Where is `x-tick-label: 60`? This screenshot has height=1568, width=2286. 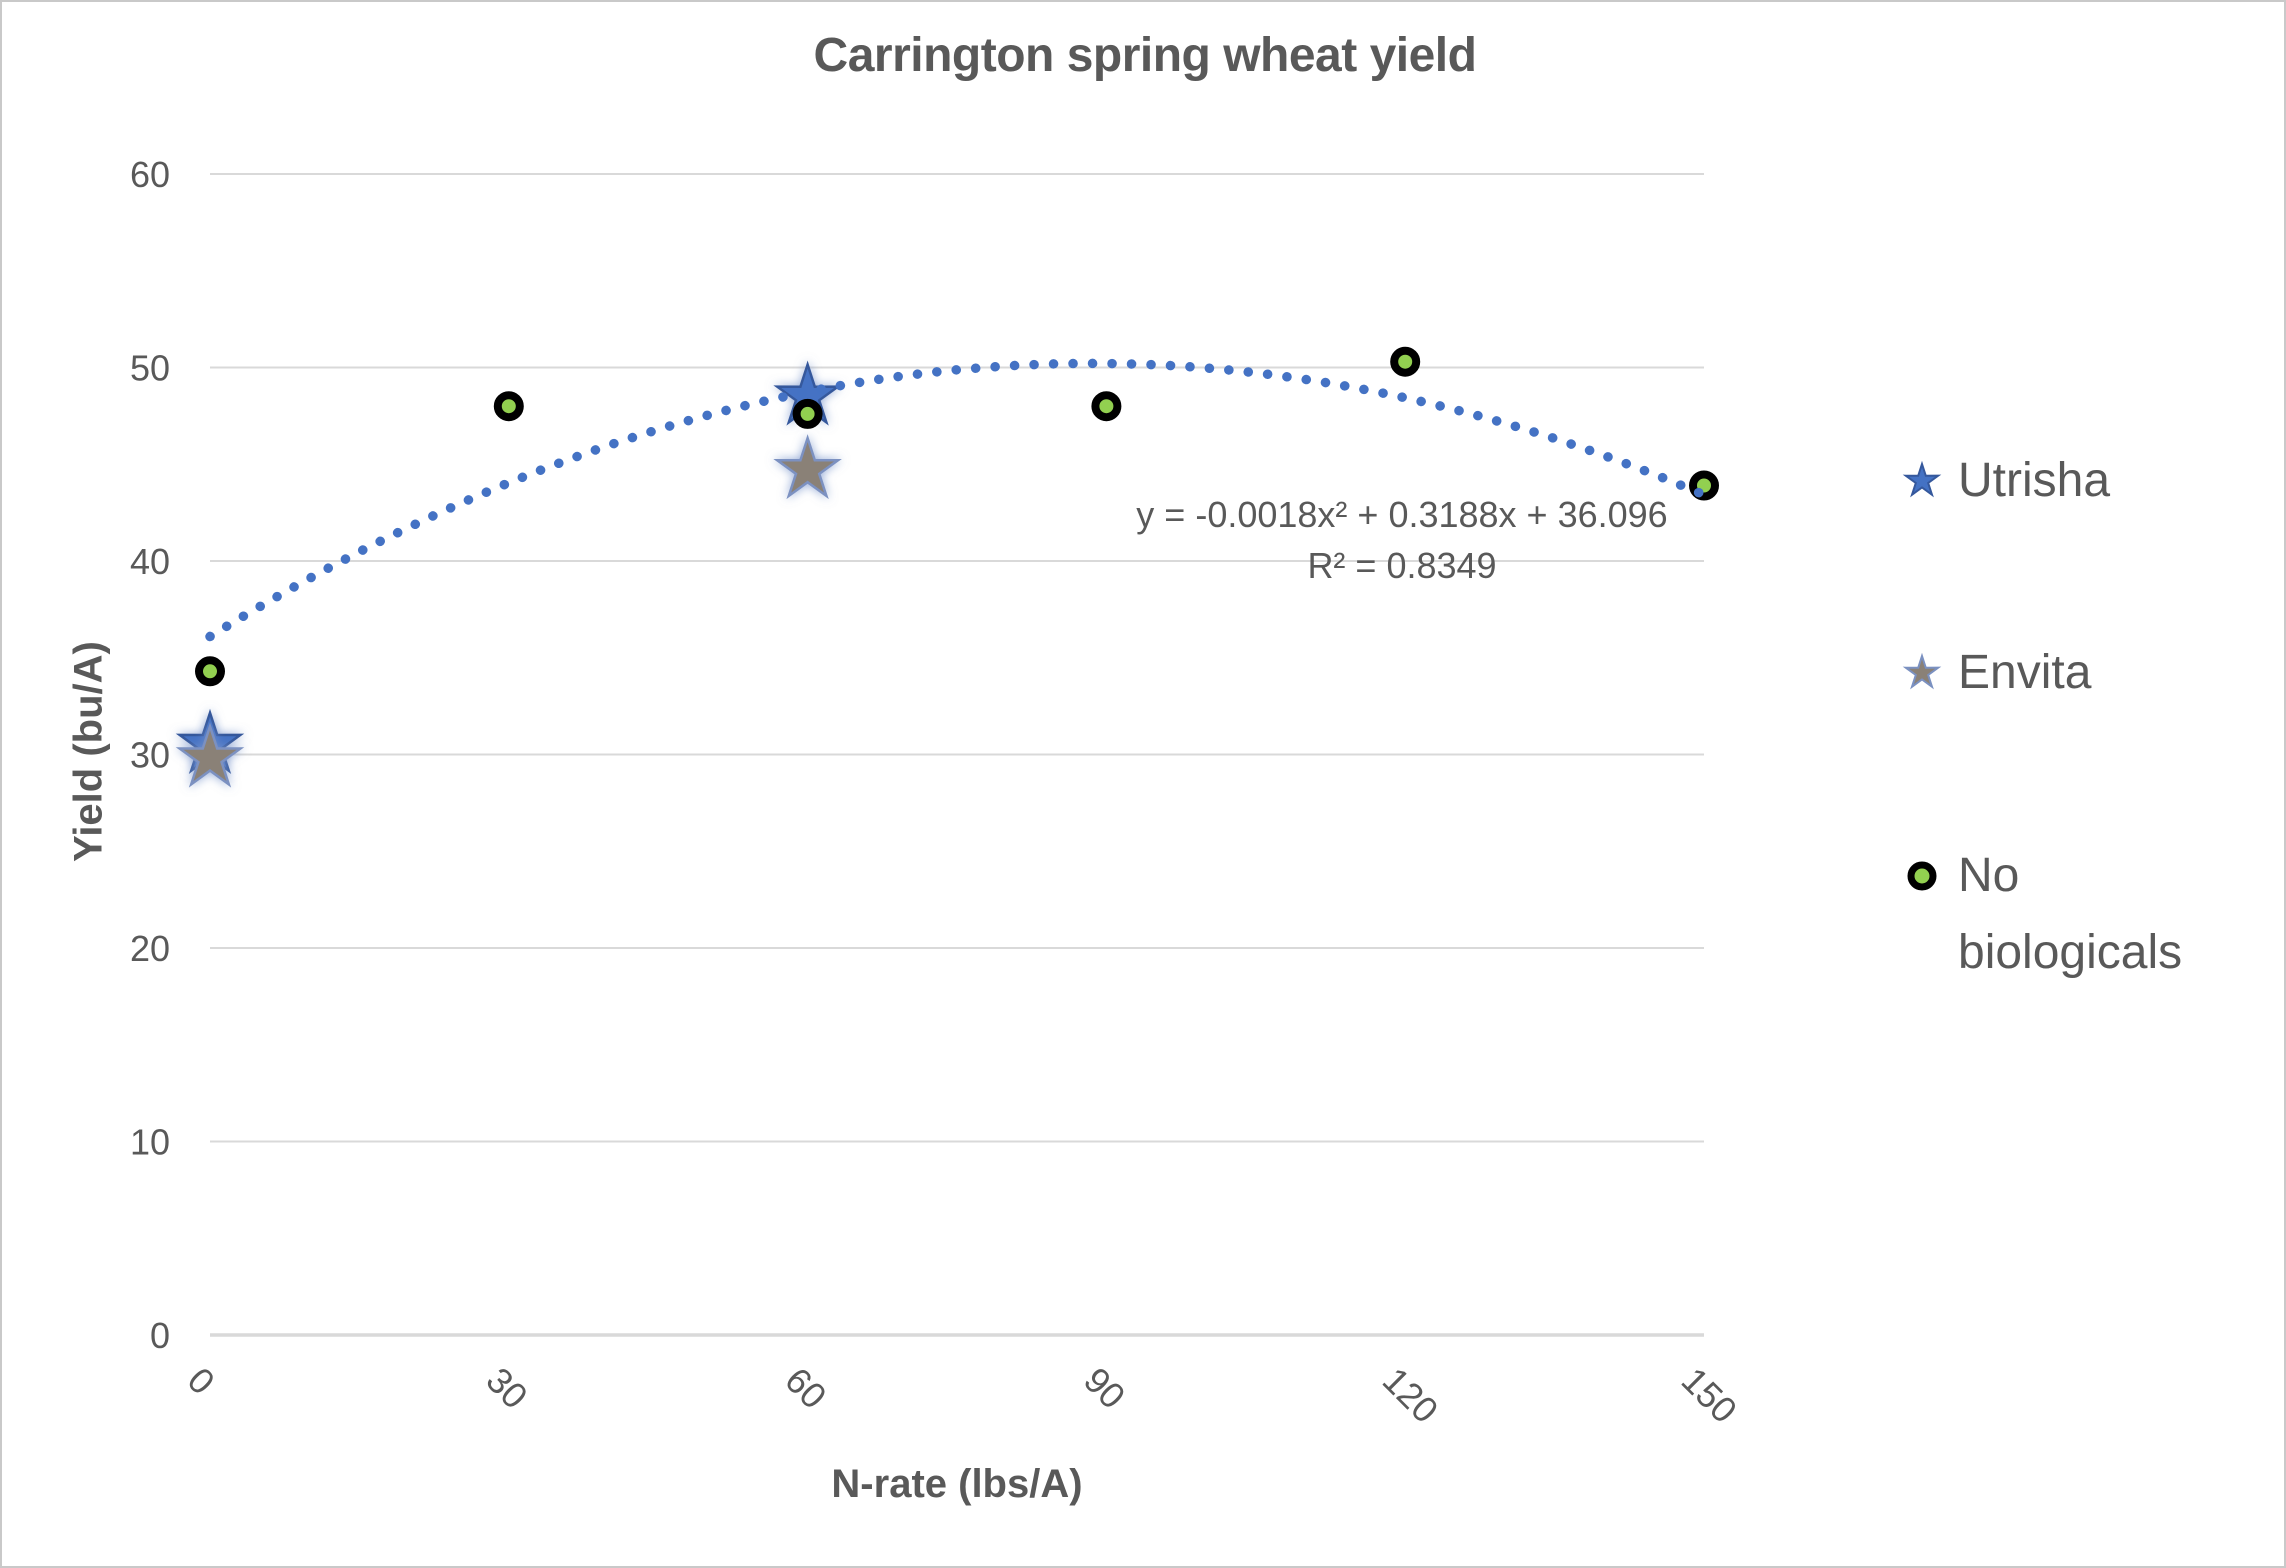 x-tick-label: 60 is located at coordinates (805, 1387).